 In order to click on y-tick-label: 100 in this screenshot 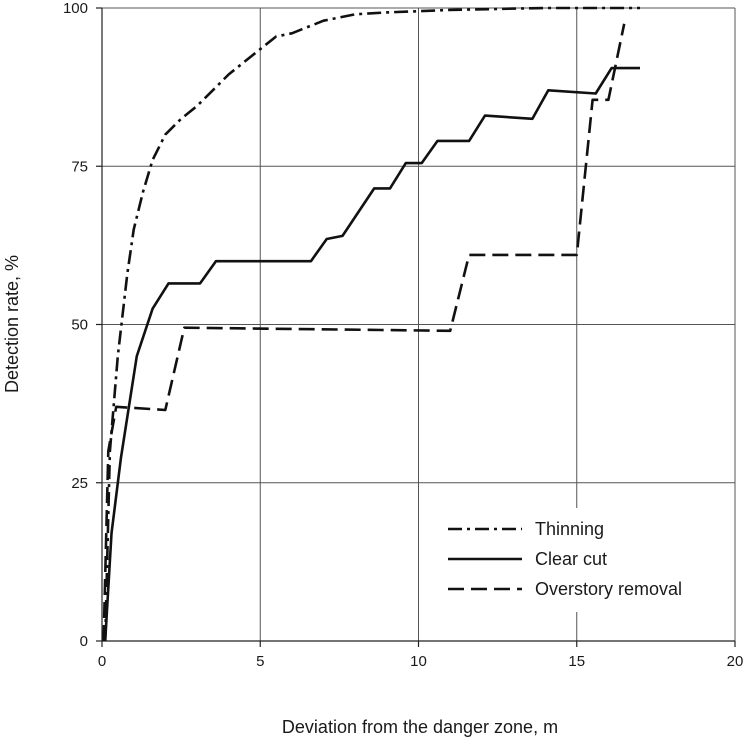, I will do `click(75, 8)`.